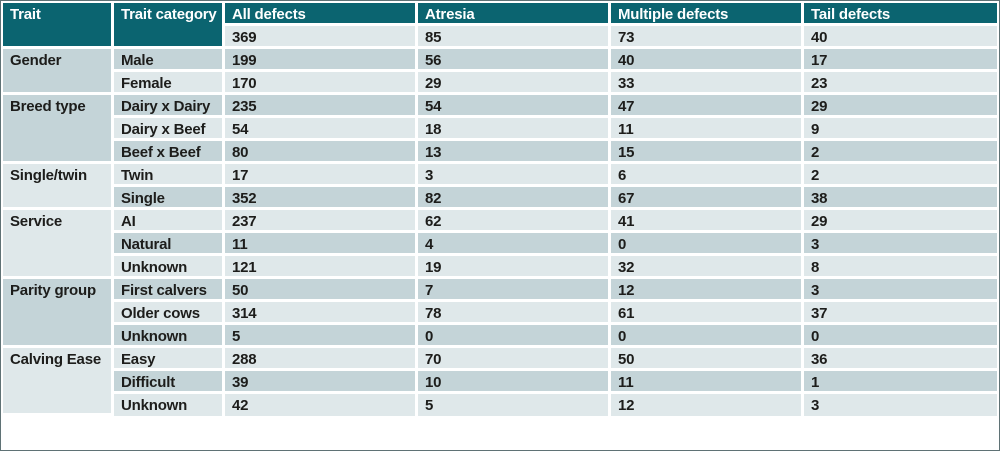  I want to click on trait-group-cell-gender: Gender, so click(58, 72).